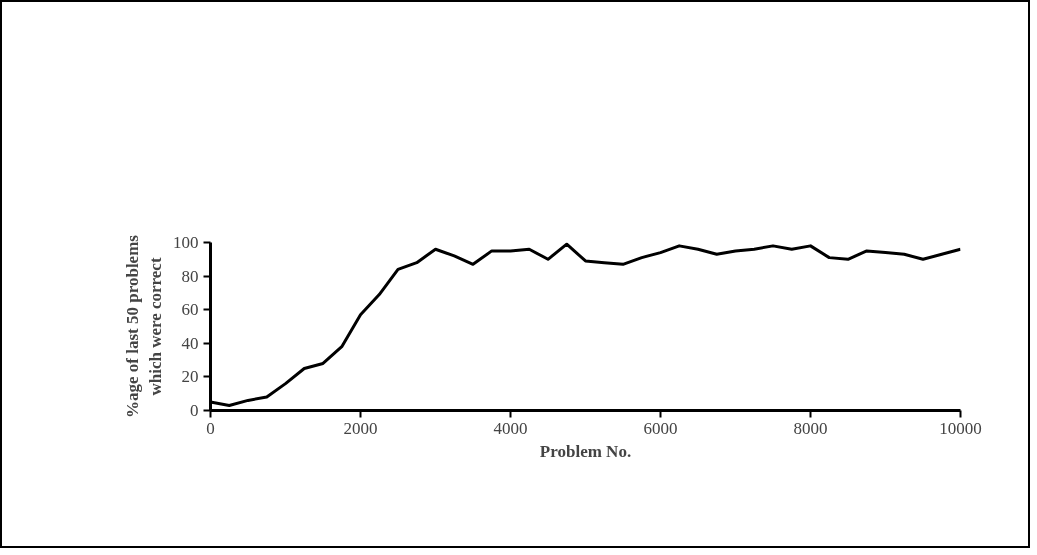 The height and width of the screenshot is (555, 1037). What do you see at coordinates (660, 428) in the screenshot?
I see `x-tick-label: 6000` at bounding box center [660, 428].